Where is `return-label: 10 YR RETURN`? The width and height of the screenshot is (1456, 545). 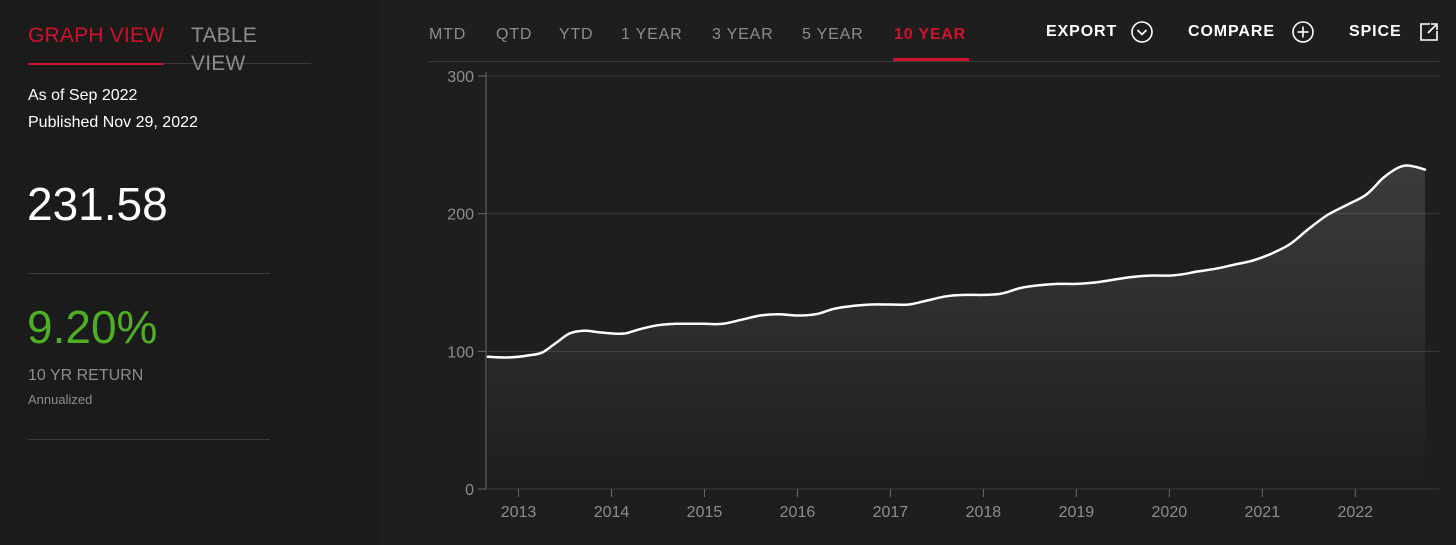
return-label: 10 YR RETURN is located at coordinates (86, 375).